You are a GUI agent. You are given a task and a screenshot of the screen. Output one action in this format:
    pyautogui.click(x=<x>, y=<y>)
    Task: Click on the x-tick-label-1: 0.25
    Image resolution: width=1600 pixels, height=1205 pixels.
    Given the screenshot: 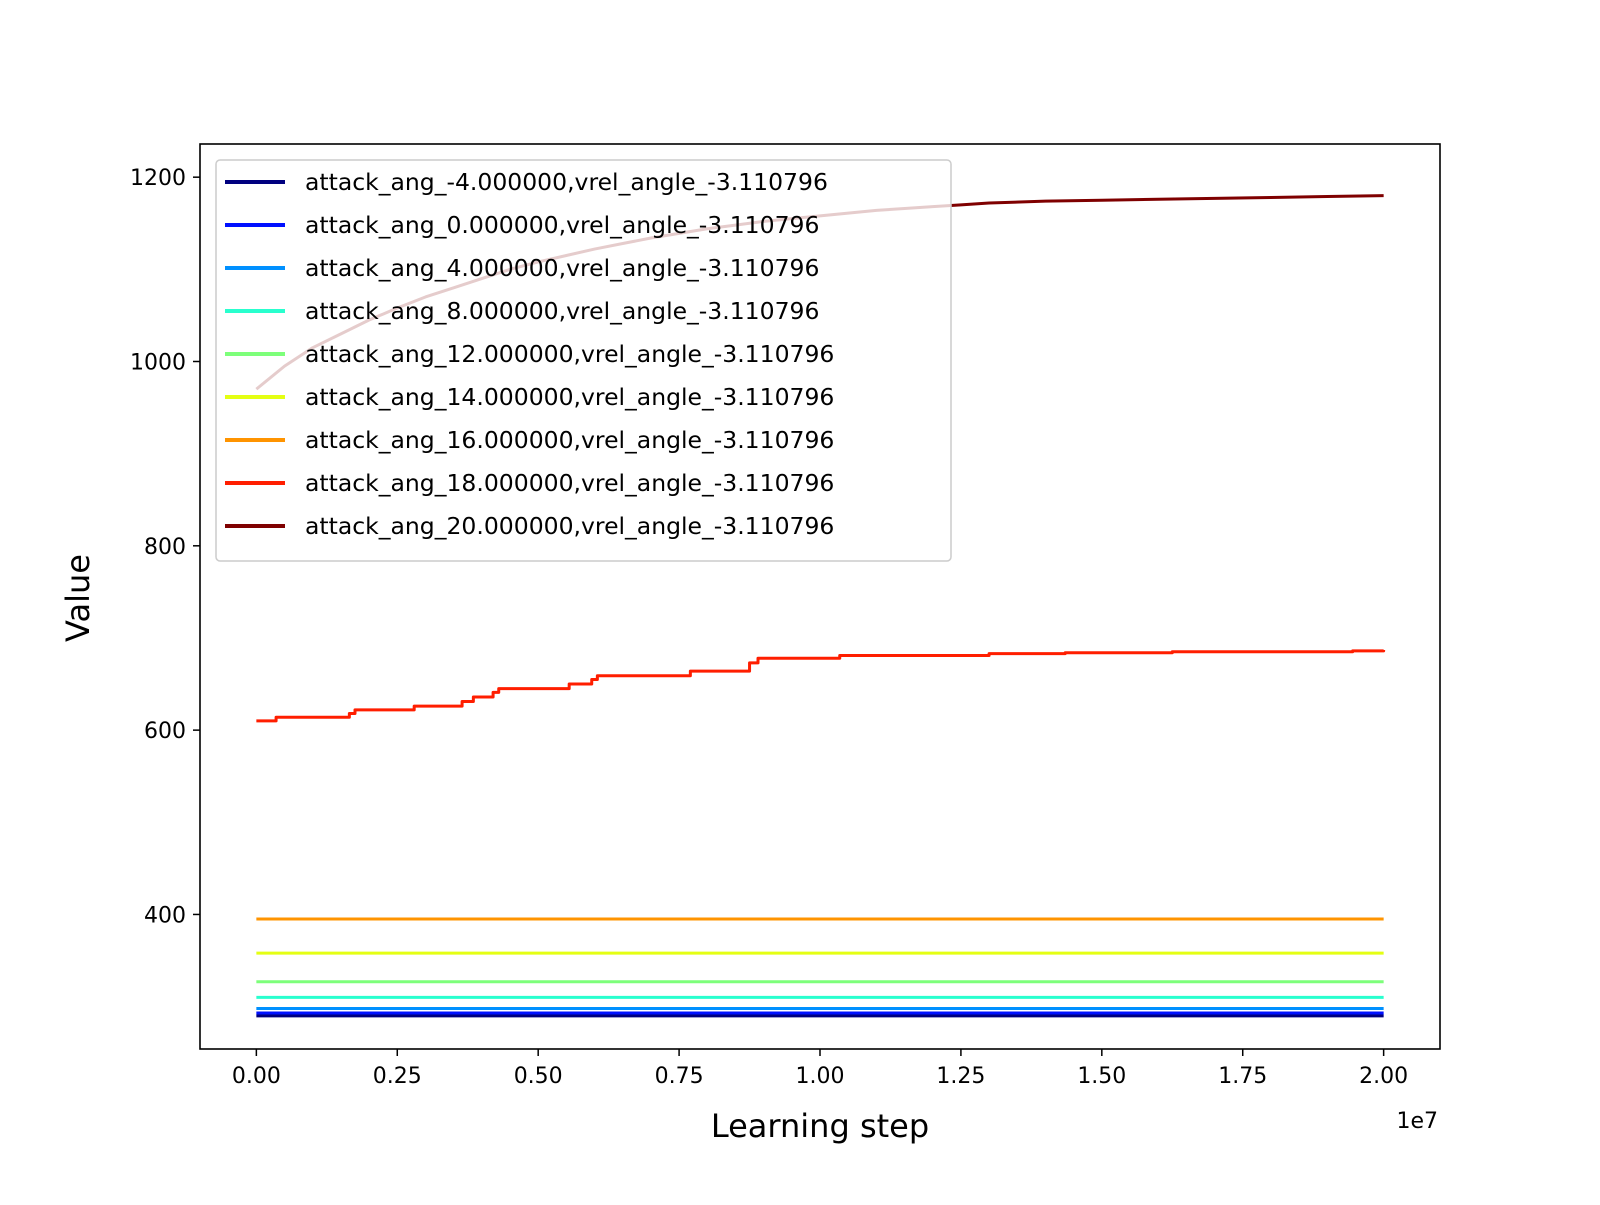 What is the action you would take?
    pyautogui.click(x=397, y=1076)
    